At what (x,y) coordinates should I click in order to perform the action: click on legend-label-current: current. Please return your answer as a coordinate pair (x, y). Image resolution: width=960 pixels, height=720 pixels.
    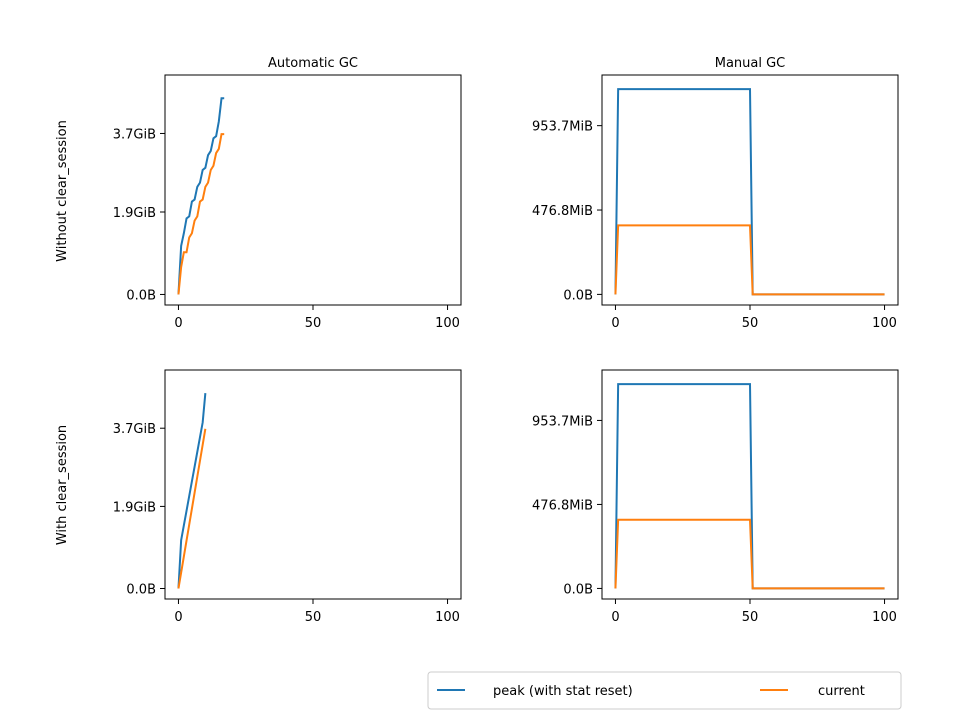
    Looking at the image, I should click on (841, 691).